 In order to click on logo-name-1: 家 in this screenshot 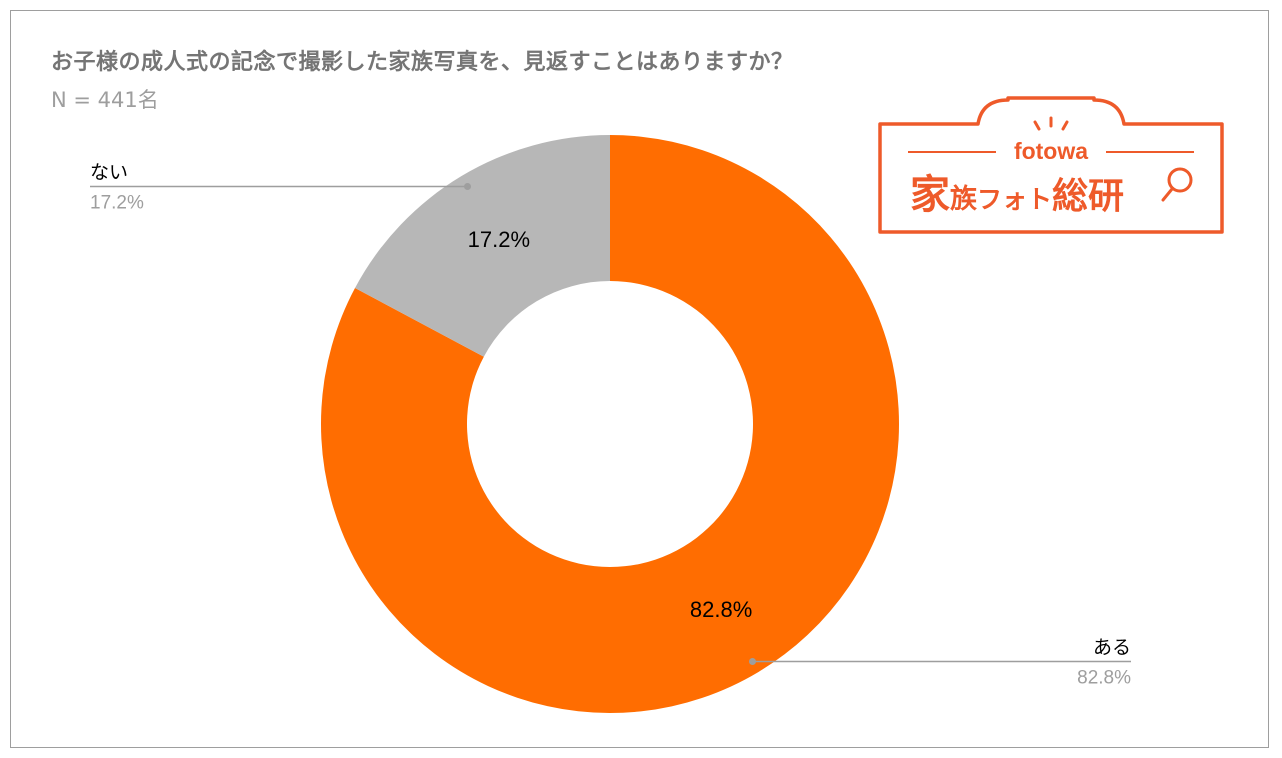, I will do `click(930, 195)`.